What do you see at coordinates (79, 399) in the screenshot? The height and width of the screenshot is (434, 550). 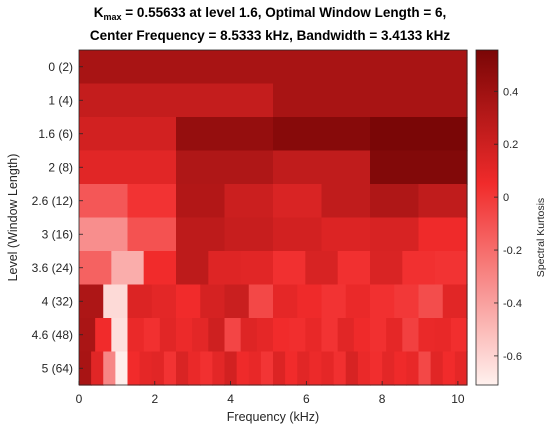 I see `x-tick-label: 0` at bounding box center [79, 399].